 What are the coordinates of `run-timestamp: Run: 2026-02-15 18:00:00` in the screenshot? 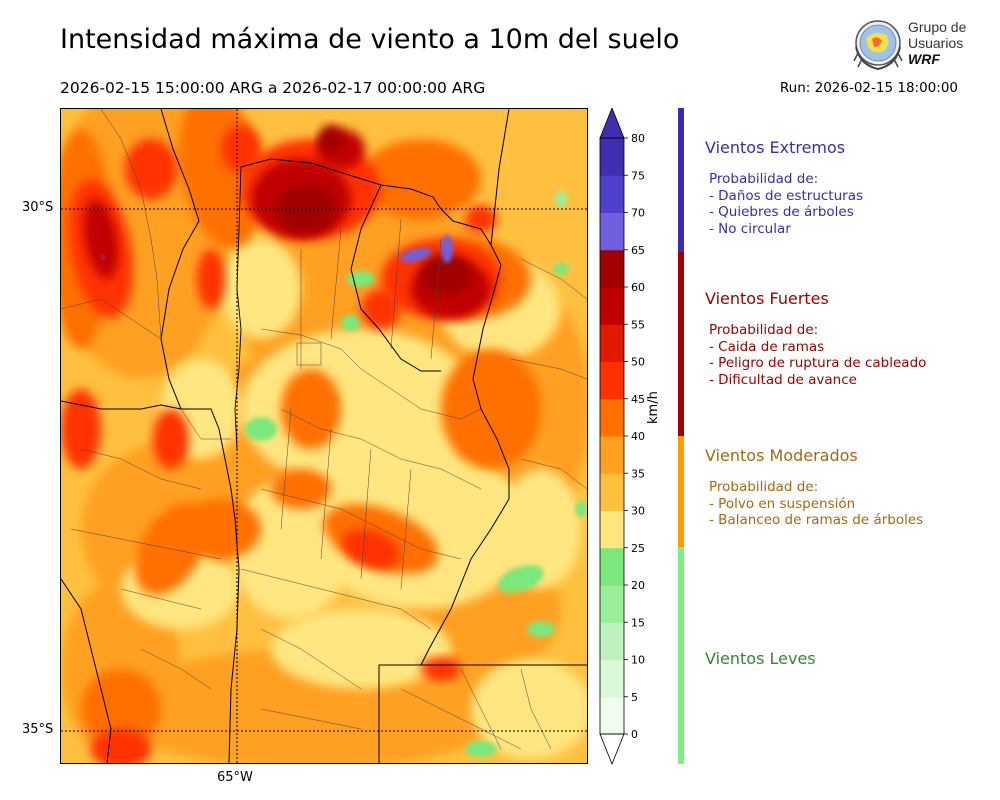 It's located at (868, 88).